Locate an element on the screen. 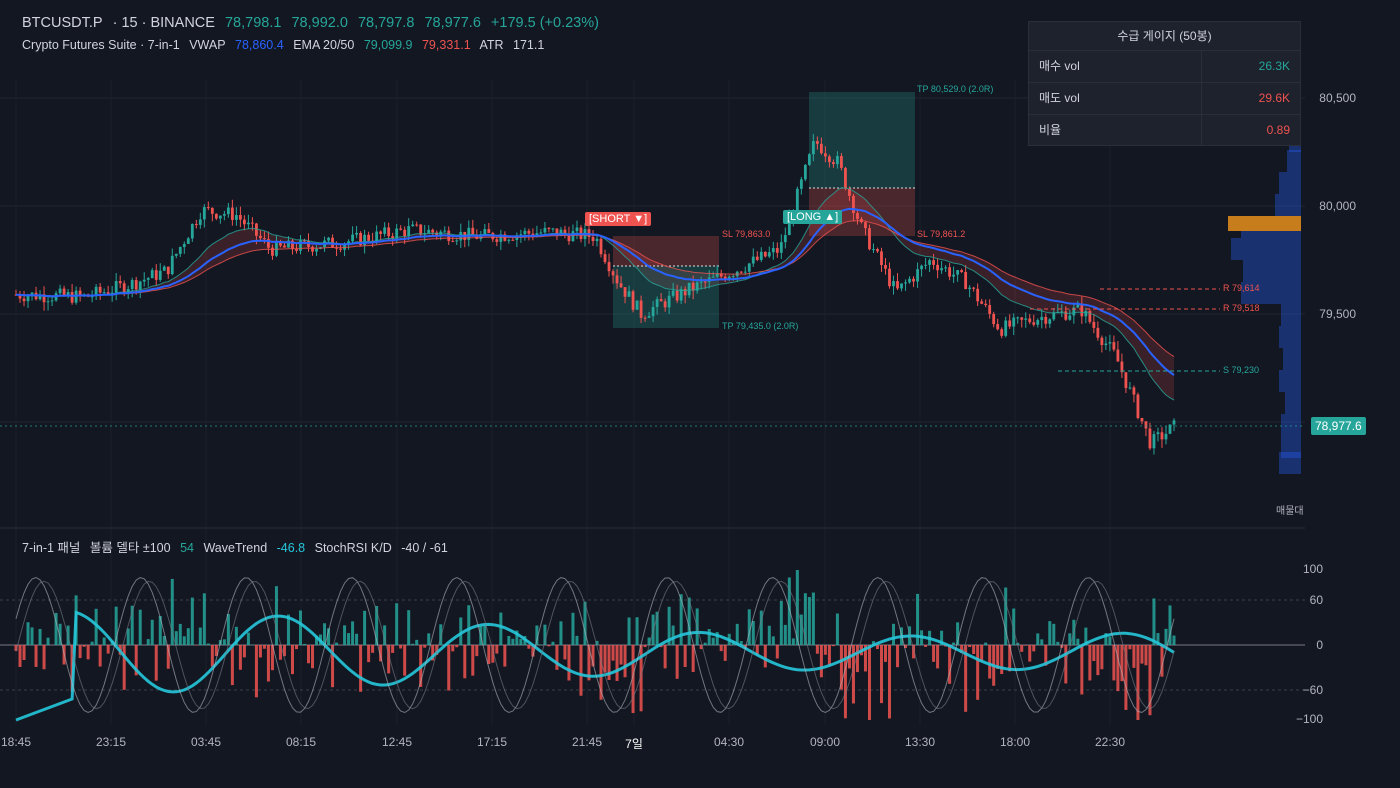 The width and height of the screenshot is (1400, 788). long-signal-badge: [LONG ▲] is located at coordinates (813, 217).